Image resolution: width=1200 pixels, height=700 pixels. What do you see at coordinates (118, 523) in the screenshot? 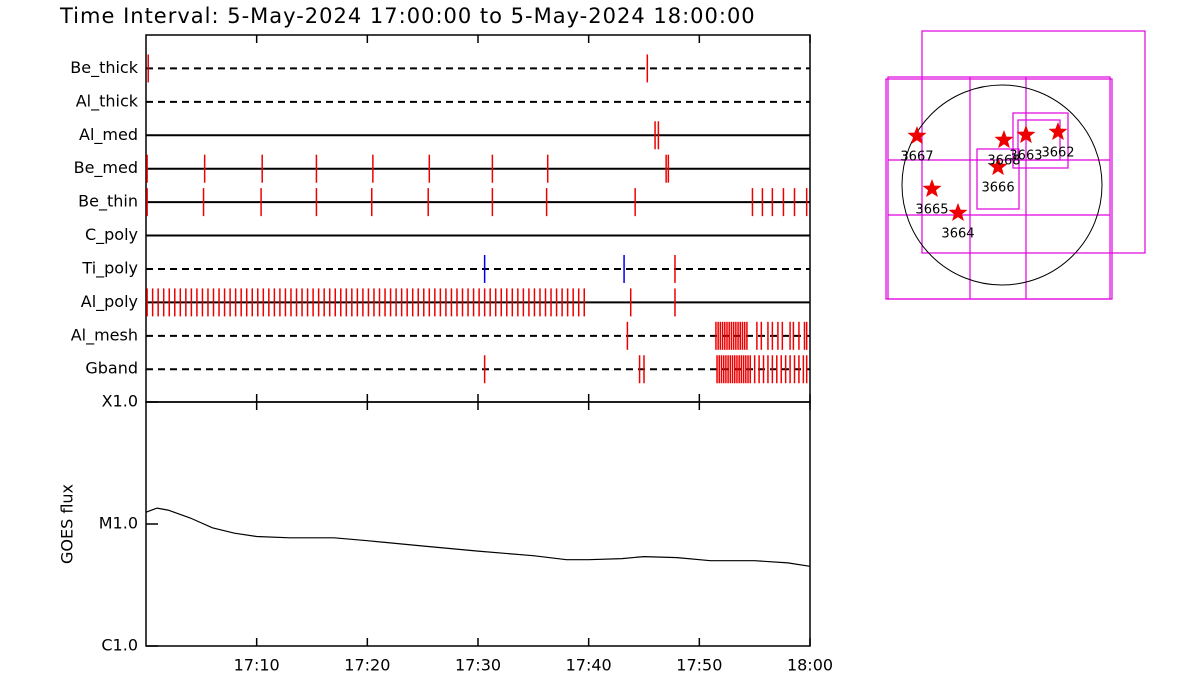
I see `y-tick-label: M1.0` at bounding box center [118, 523].